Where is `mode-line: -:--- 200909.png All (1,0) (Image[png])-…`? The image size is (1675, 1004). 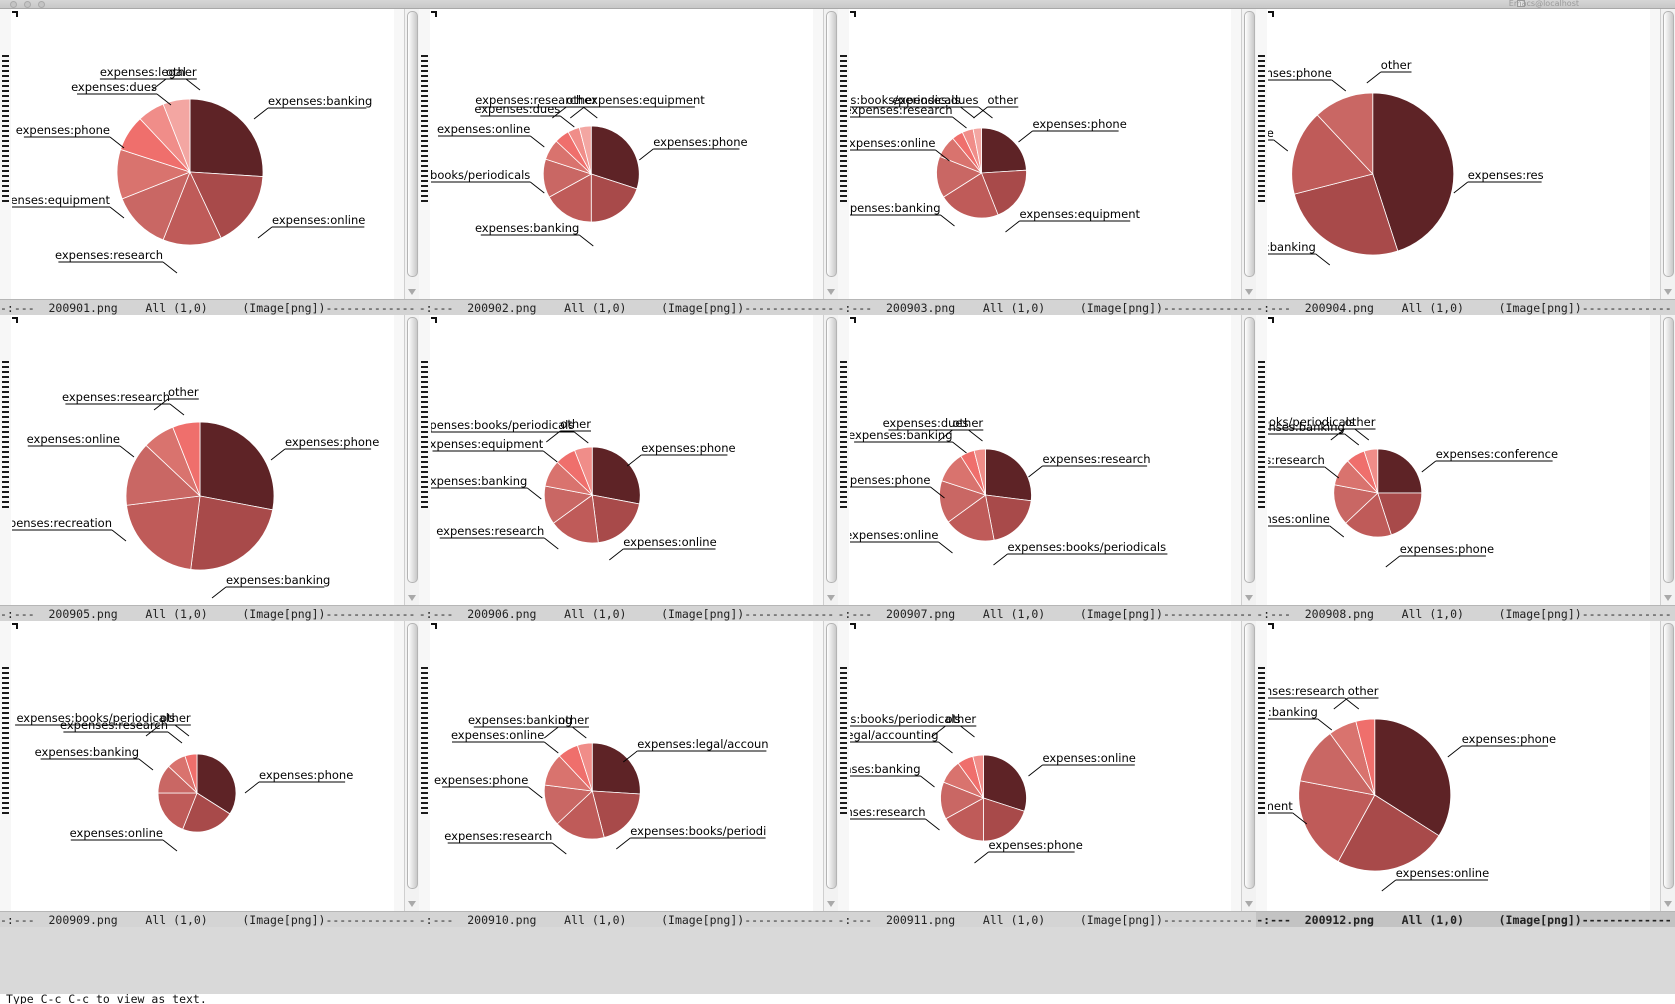
mode-line: -:--- 200909.png All (1,0) (Image[png])-… is located at coordinates (209, 919).